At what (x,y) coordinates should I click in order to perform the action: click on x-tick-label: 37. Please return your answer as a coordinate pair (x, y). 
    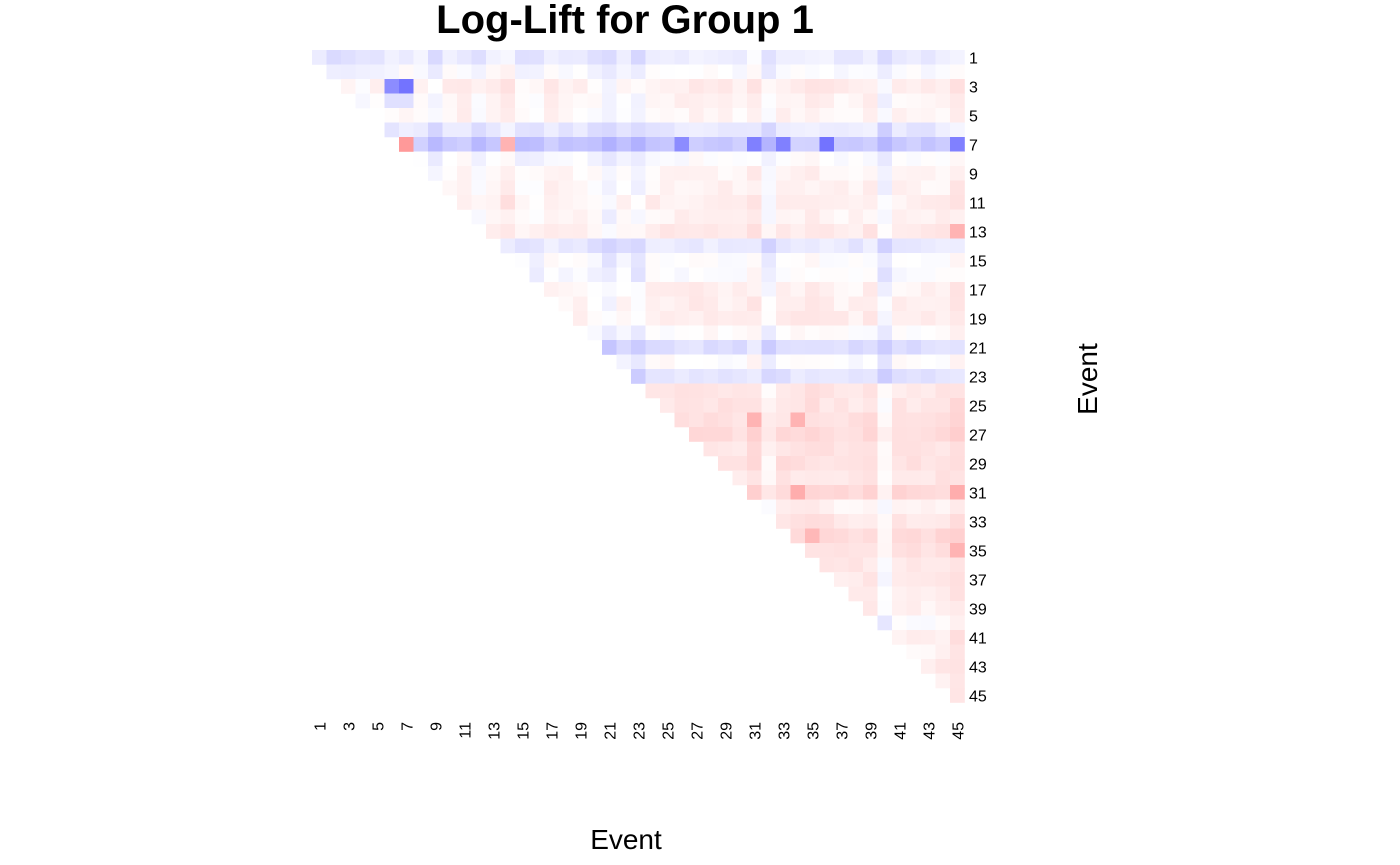
    Looking at the image, I should click on (842, 731).